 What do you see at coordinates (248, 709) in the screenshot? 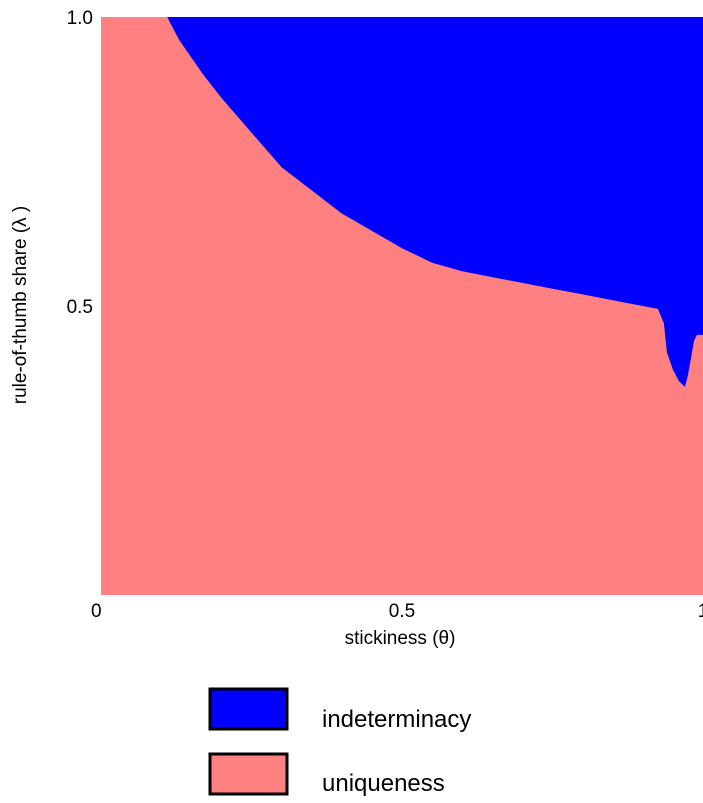
I see `legend-swatch-indeterminacy` at bounding box center [248, 709].